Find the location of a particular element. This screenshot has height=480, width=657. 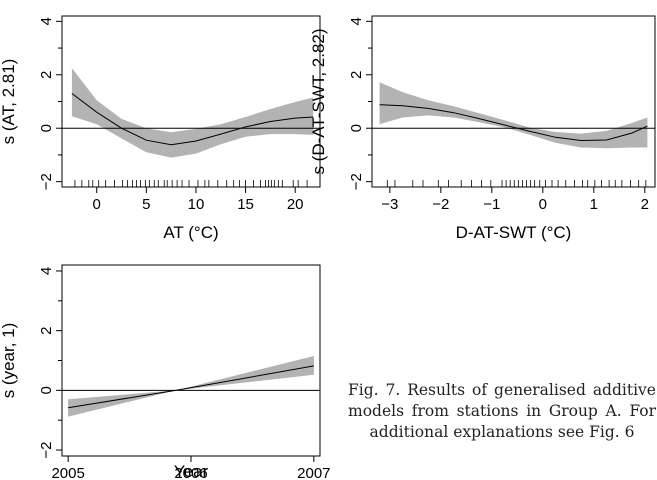

x-tick-label: −3 is located at coordinates (389, 204).